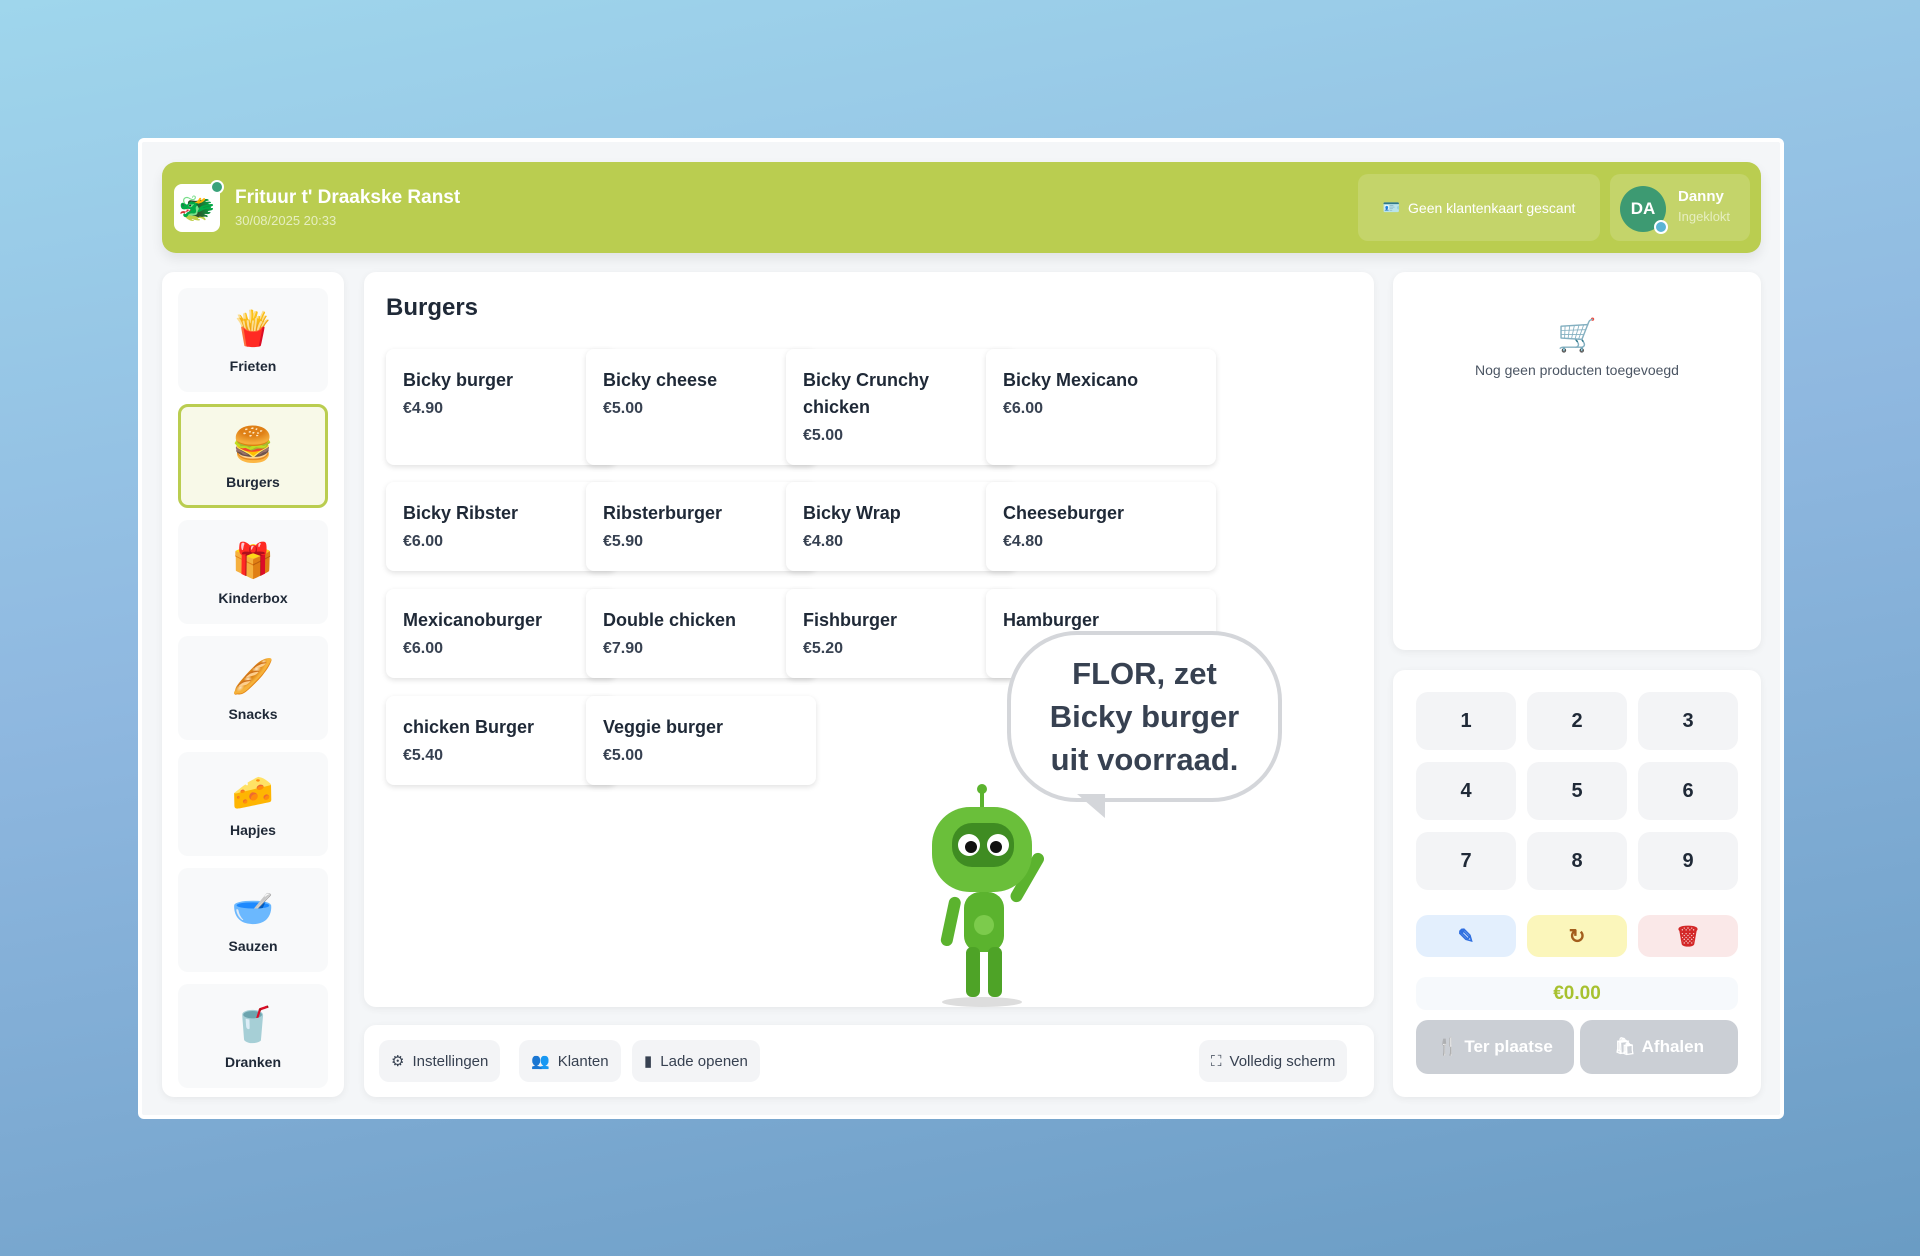 The height and width of the screenshot is (1256, 1920). I want to click on product-card: Cheeseburger €4.80, so click(1101, 526).